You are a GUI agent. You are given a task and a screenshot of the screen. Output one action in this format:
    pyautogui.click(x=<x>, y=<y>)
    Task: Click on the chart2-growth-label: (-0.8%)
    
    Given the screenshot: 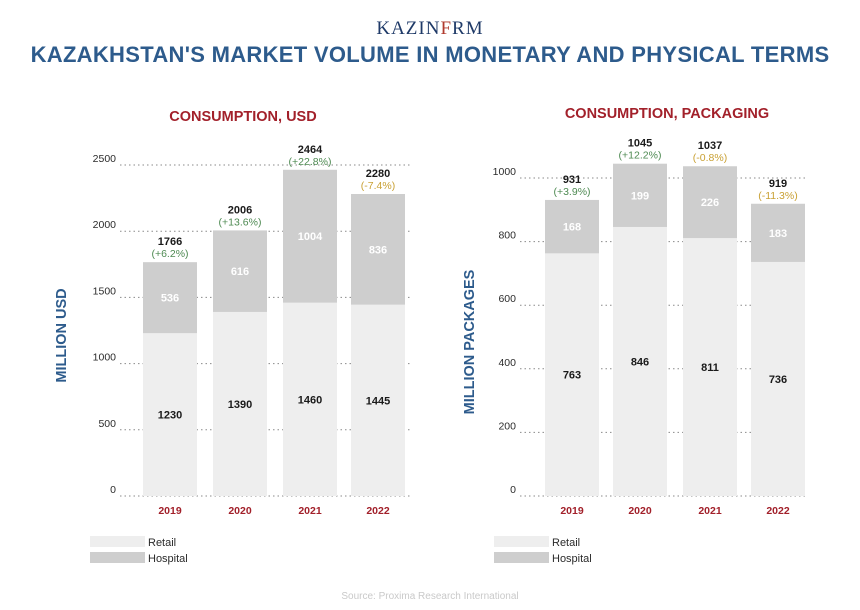 What is the action you would take?
    pyautogui.click(x=710, y=158)
    